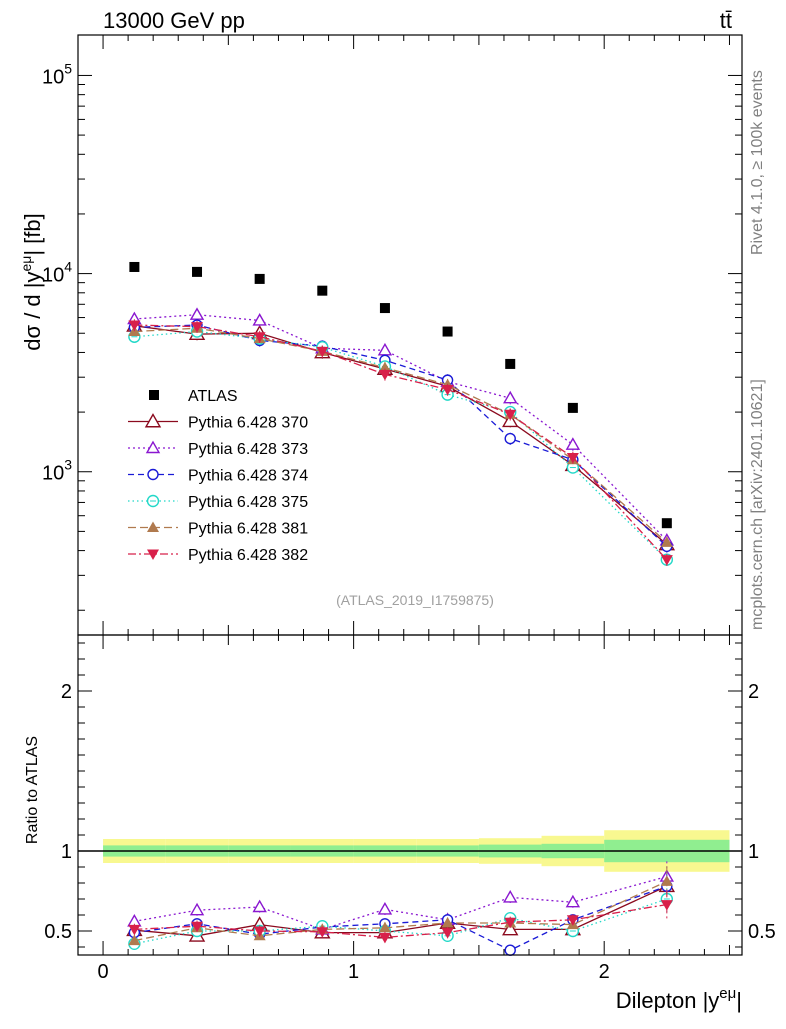 The image size is (786, 1029). What do you see at coordinates (68, 465) in the screenshot?
I see `main-y-tick-exp: 3` at bounding box center [68, 465].